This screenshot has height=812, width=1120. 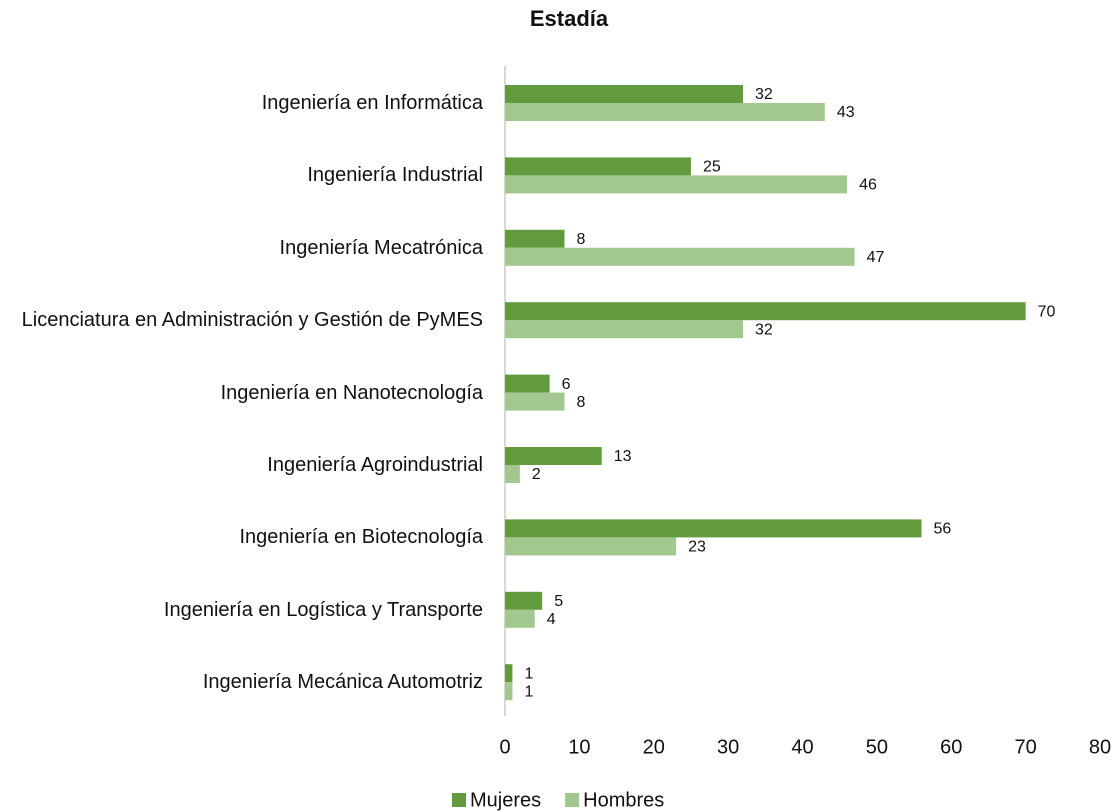 I want to click on y-tick-label: Ingeniería Industrial, so click(x=395, y=175).